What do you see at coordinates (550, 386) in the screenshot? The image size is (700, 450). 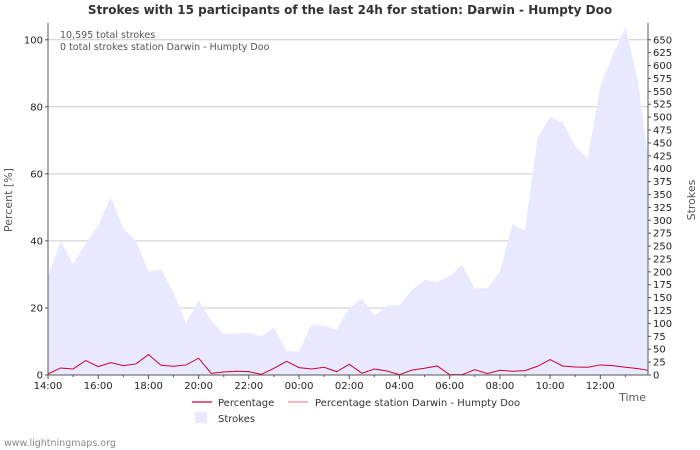 I see `x-tick-label-1000: 10:00` at bounding box center [550, 386].